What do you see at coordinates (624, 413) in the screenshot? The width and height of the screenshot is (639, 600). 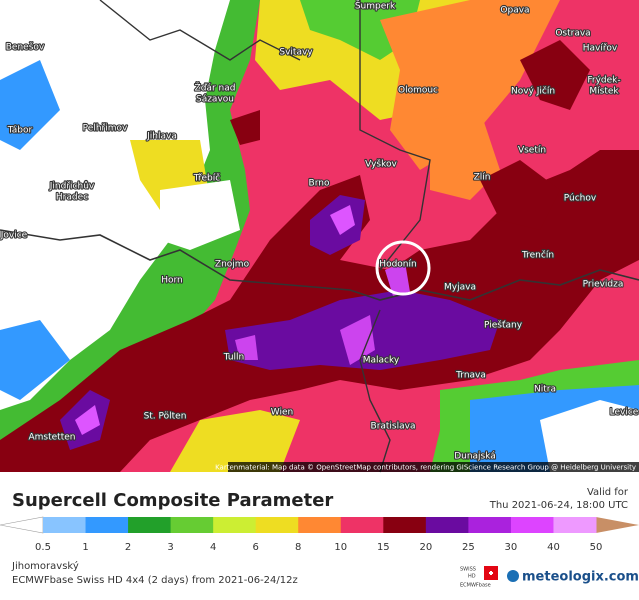 I see `city-label: Levice` at bounding box center [624, 413].